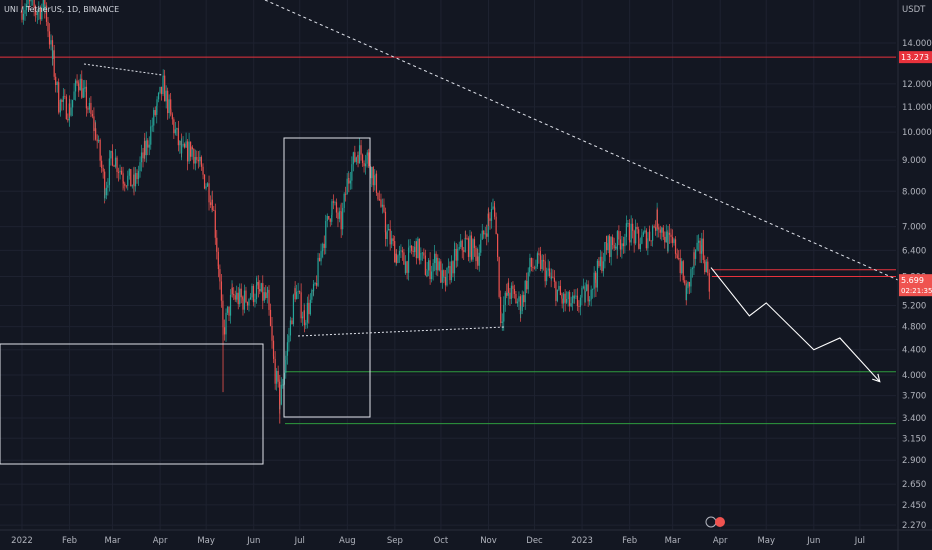  Describe the element at coordinates (914, 439) in the screenshot. I see `y-tick-label: 3.150` at that location.